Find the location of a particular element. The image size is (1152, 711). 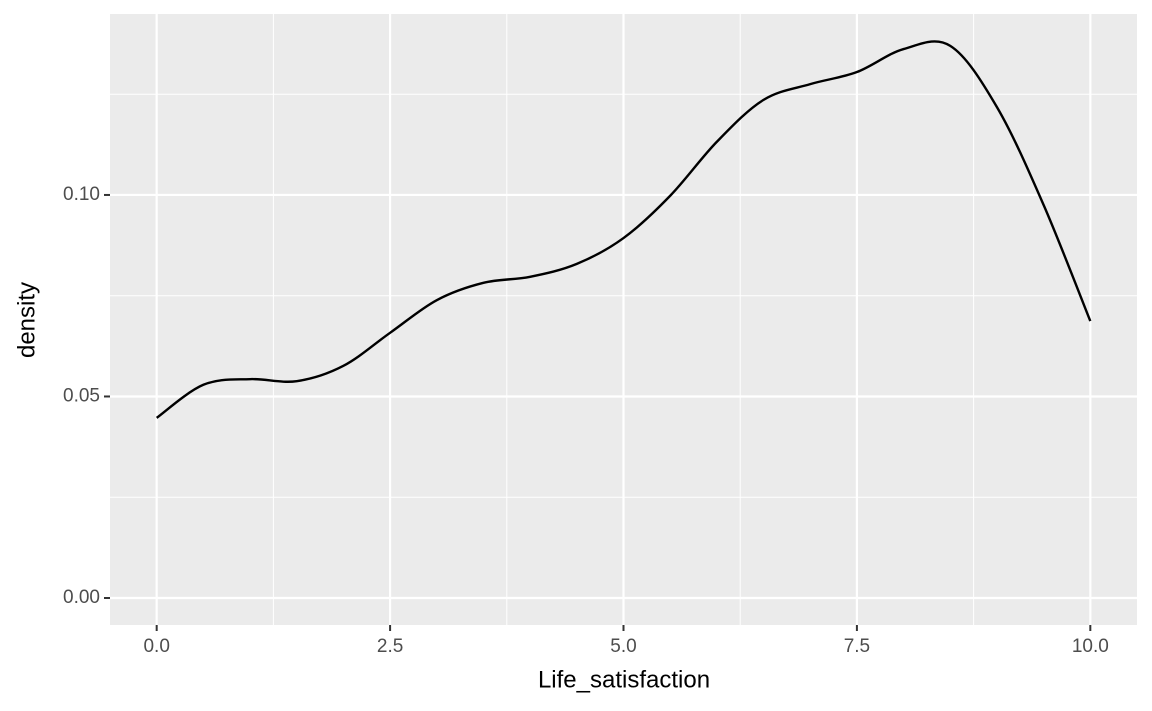

x-tick-label: 7.5 is located at coordinates (857, 646).